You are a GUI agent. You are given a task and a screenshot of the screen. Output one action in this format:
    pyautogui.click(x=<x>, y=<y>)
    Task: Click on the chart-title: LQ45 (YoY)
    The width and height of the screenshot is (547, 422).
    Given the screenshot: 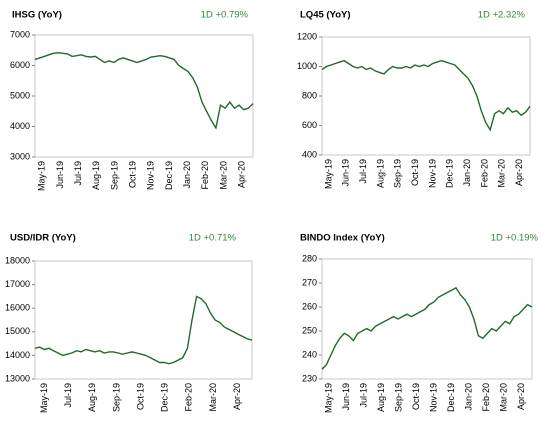 What is the action you would take?
    pyautogui.click(x=325, y=15)
    